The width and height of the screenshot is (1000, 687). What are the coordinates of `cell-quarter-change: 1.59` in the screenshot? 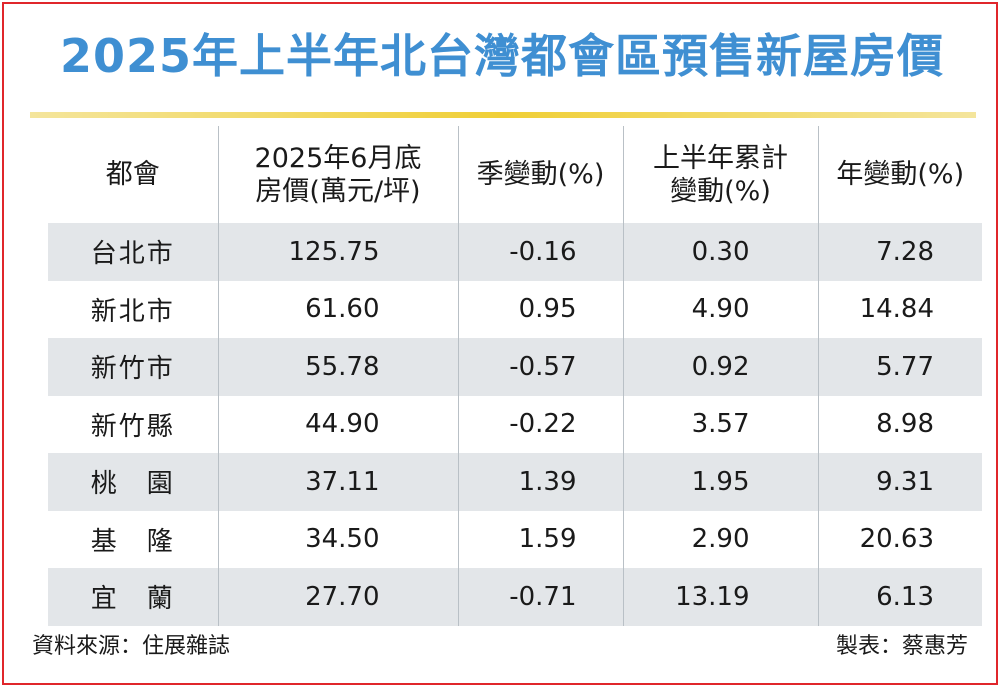 It's located at (540, 539).